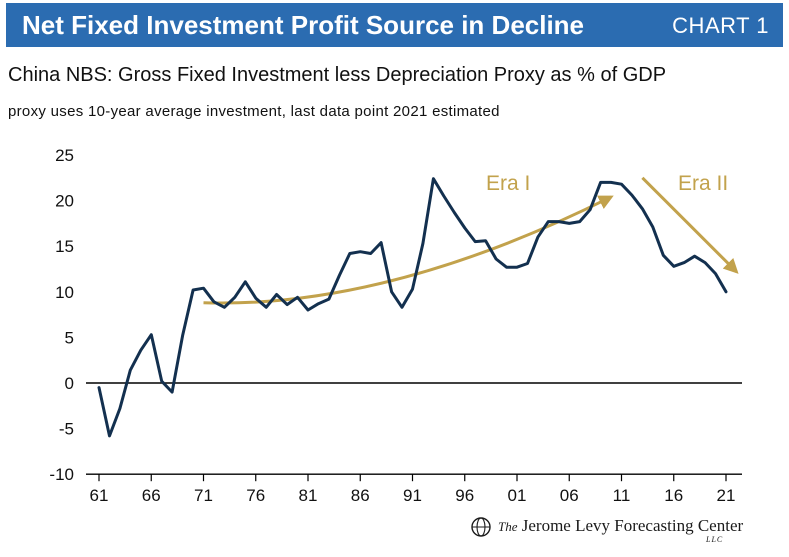 The width and height of the screenshot is (789, 557). Describe the element at coordinates (308, 495) in the screenshot. I see `x-tick-label: 81` at that location.